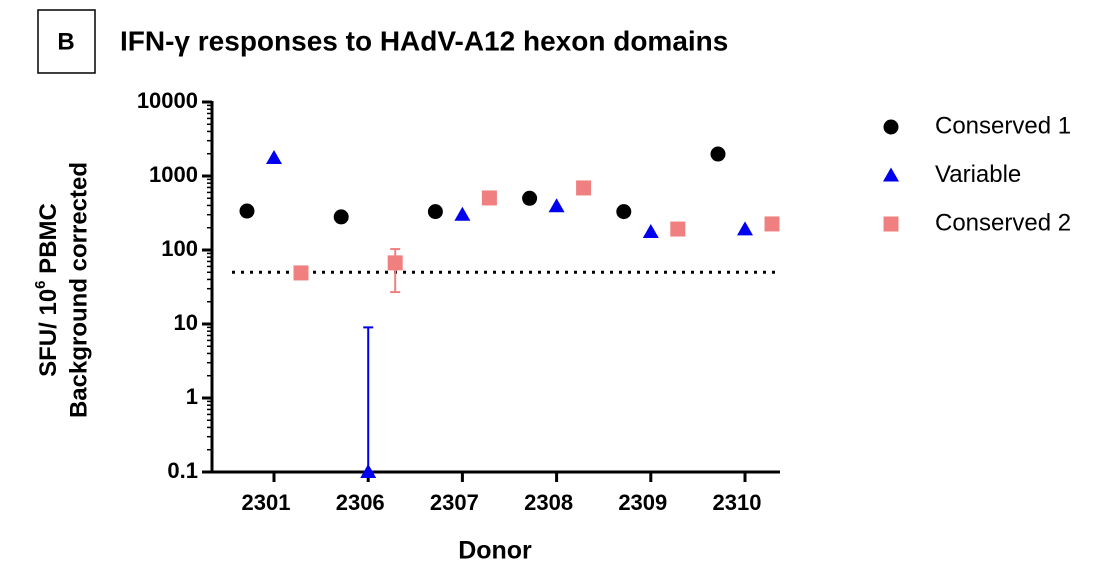 The width and height of the screenshot is (1116, 566). What do you see at coordinates (495, 551) in the screenshot?
I see `x-axis-label: Donor` at bounding box center [495, 551].